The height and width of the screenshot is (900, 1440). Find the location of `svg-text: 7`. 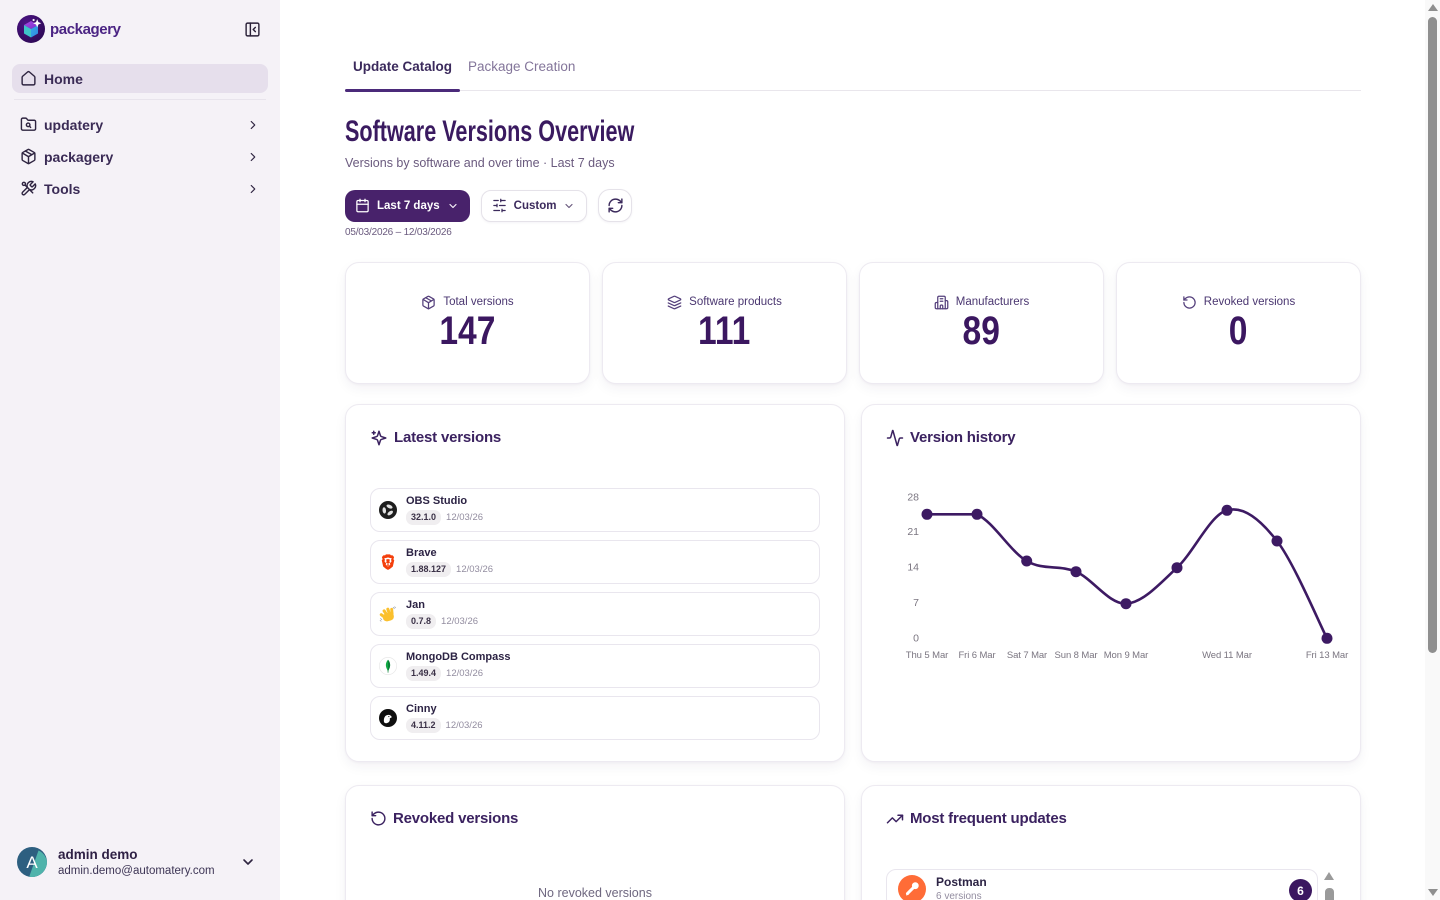

svg-text: 7 is located at coordinates (916, 603).